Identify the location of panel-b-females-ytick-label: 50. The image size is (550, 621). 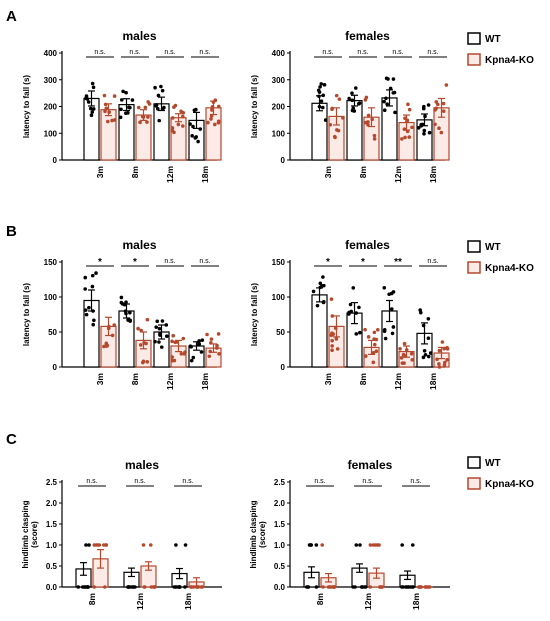
(280, 332).